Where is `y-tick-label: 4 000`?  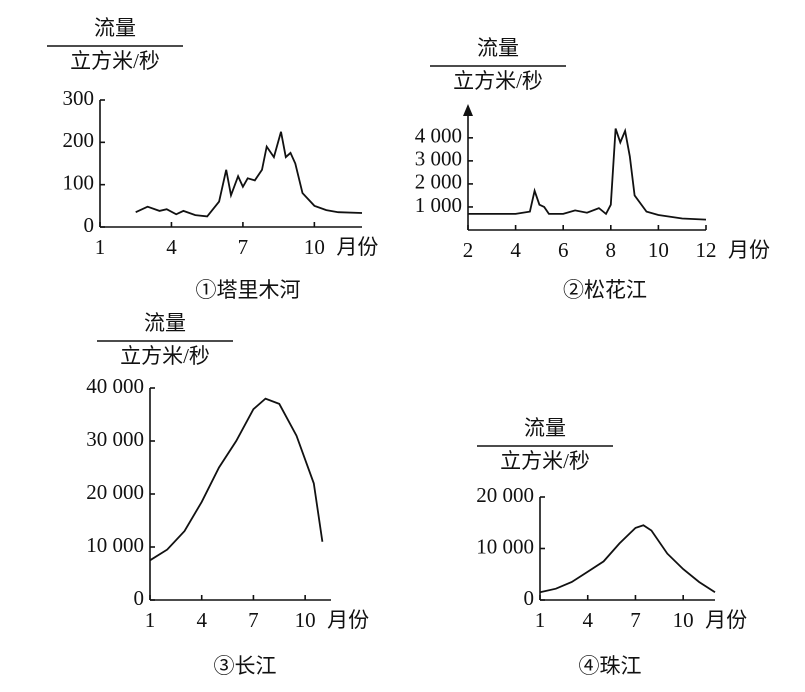 y-tick-label: 4 000 is located at coordinates (438, 136).